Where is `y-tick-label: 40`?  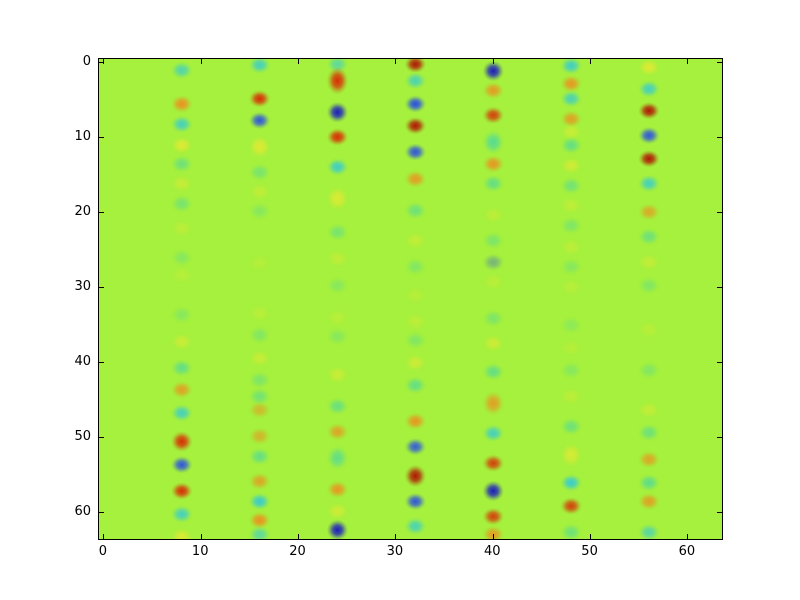 y-tick-label: 40 is located at coordinates (82, 361).